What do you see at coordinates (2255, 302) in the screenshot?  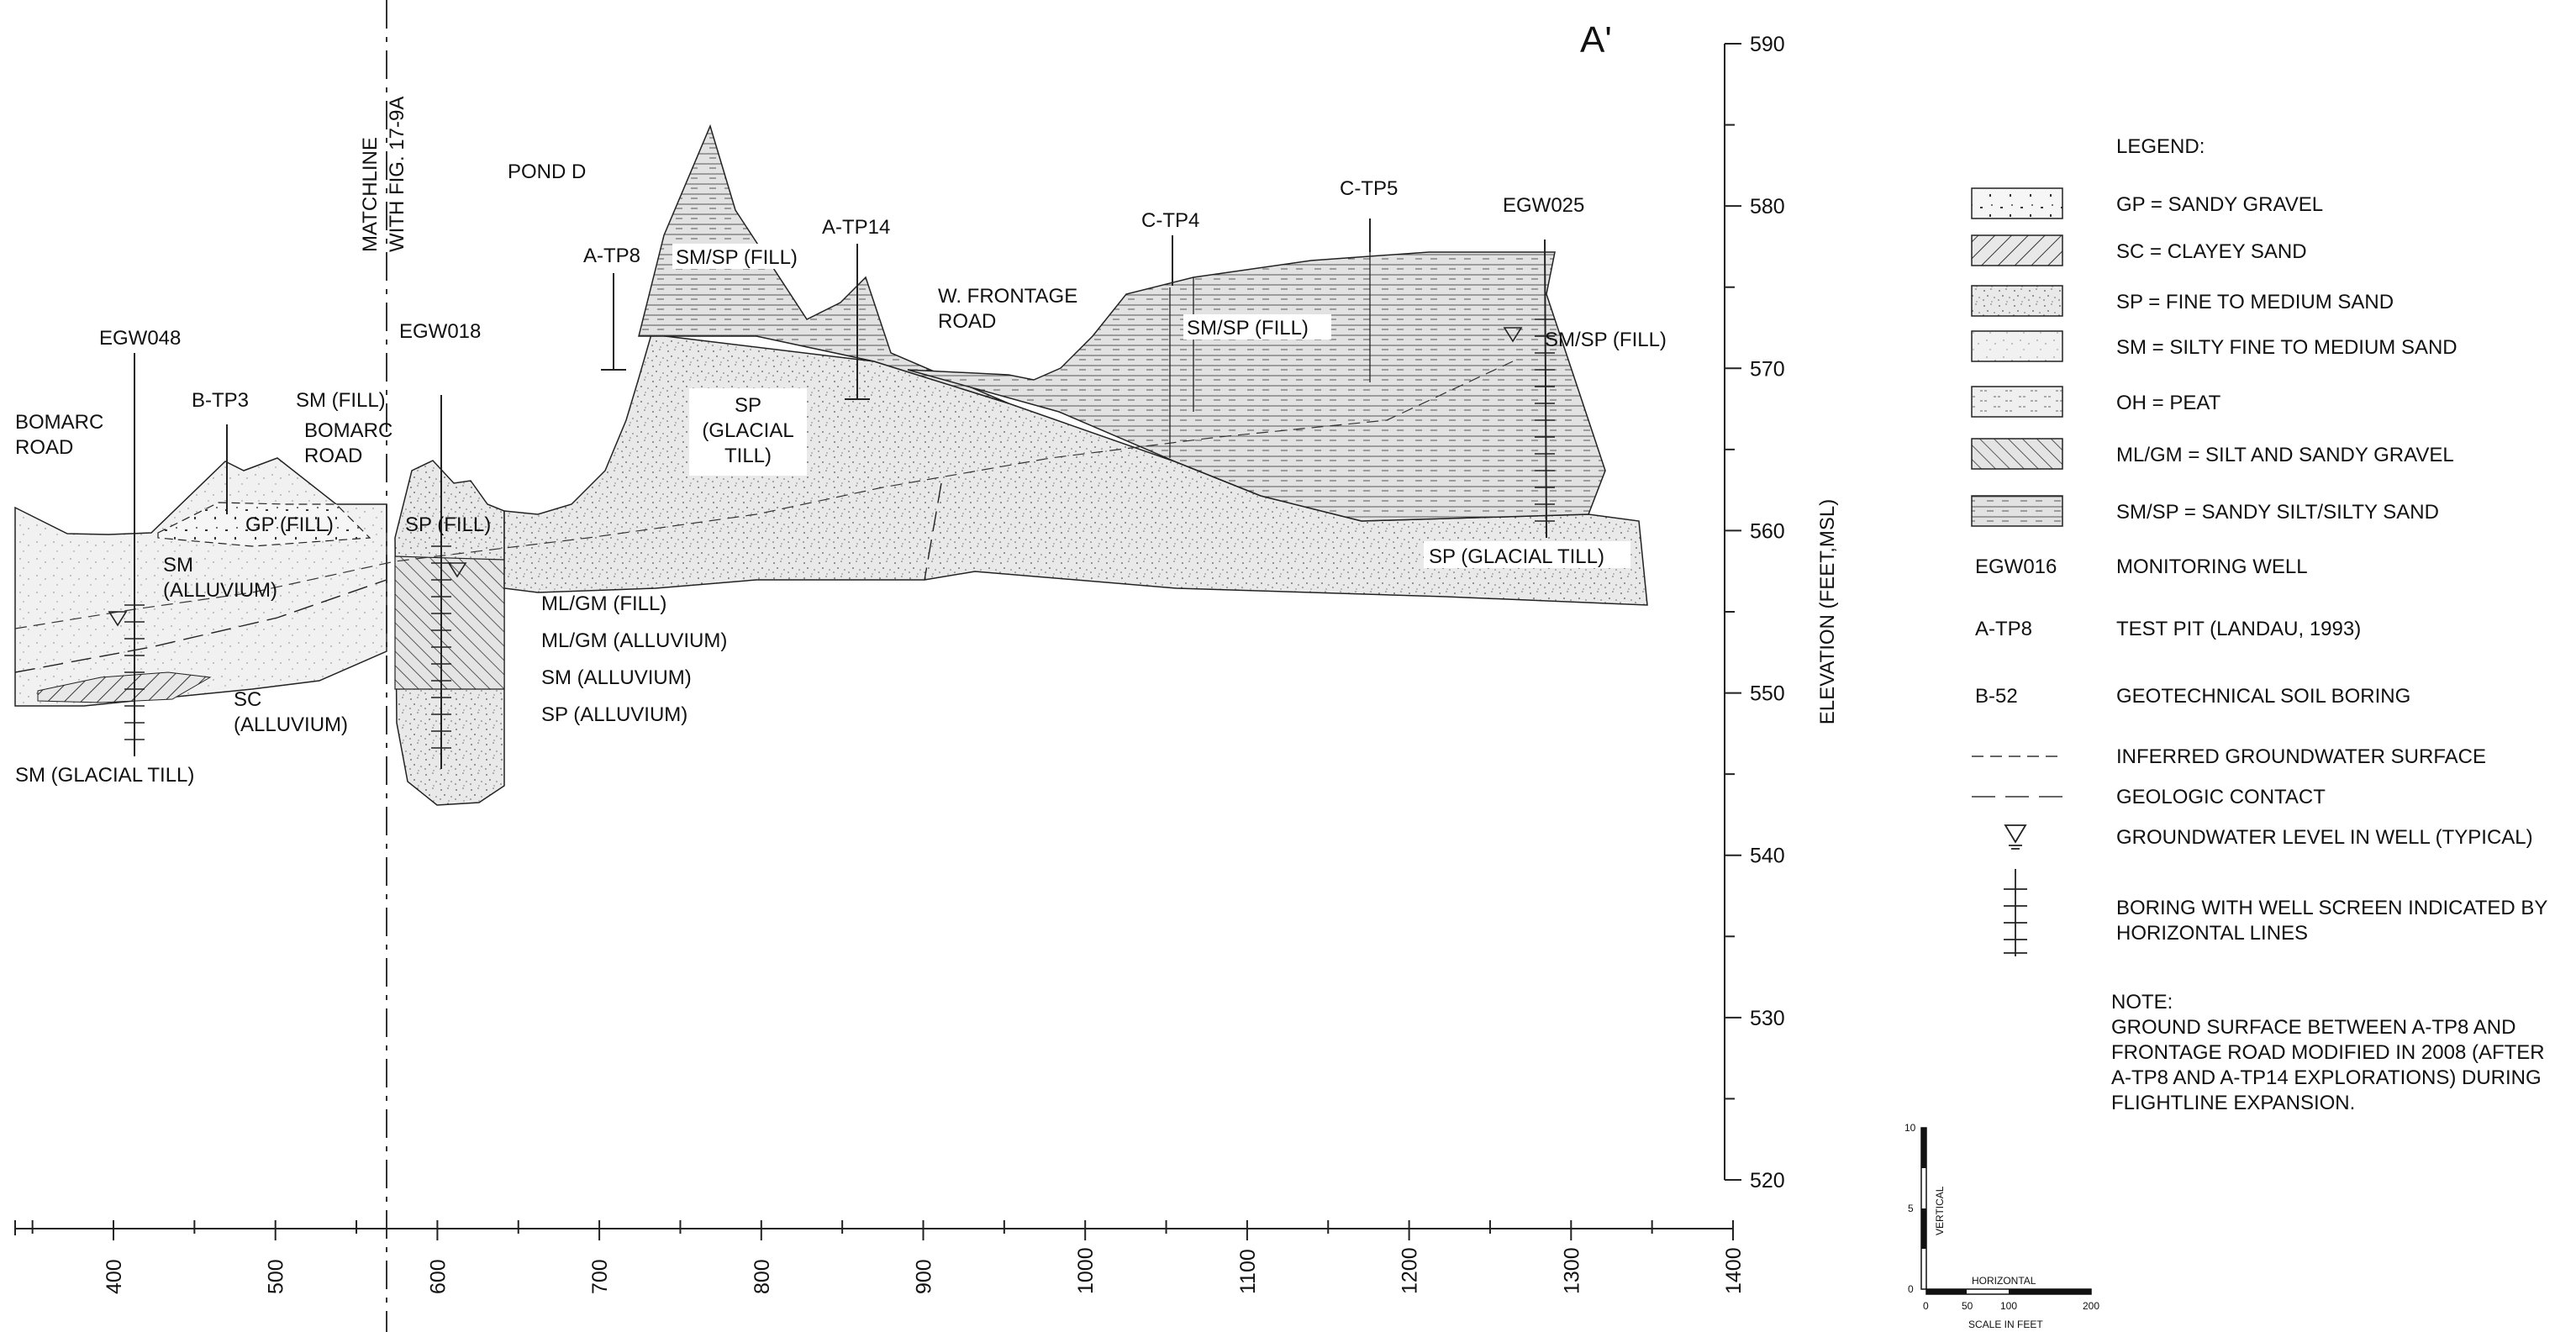 I see `legend-label-sp: SP = FINE TO MEDIUM SAND` at bounding box center [2255, 302].